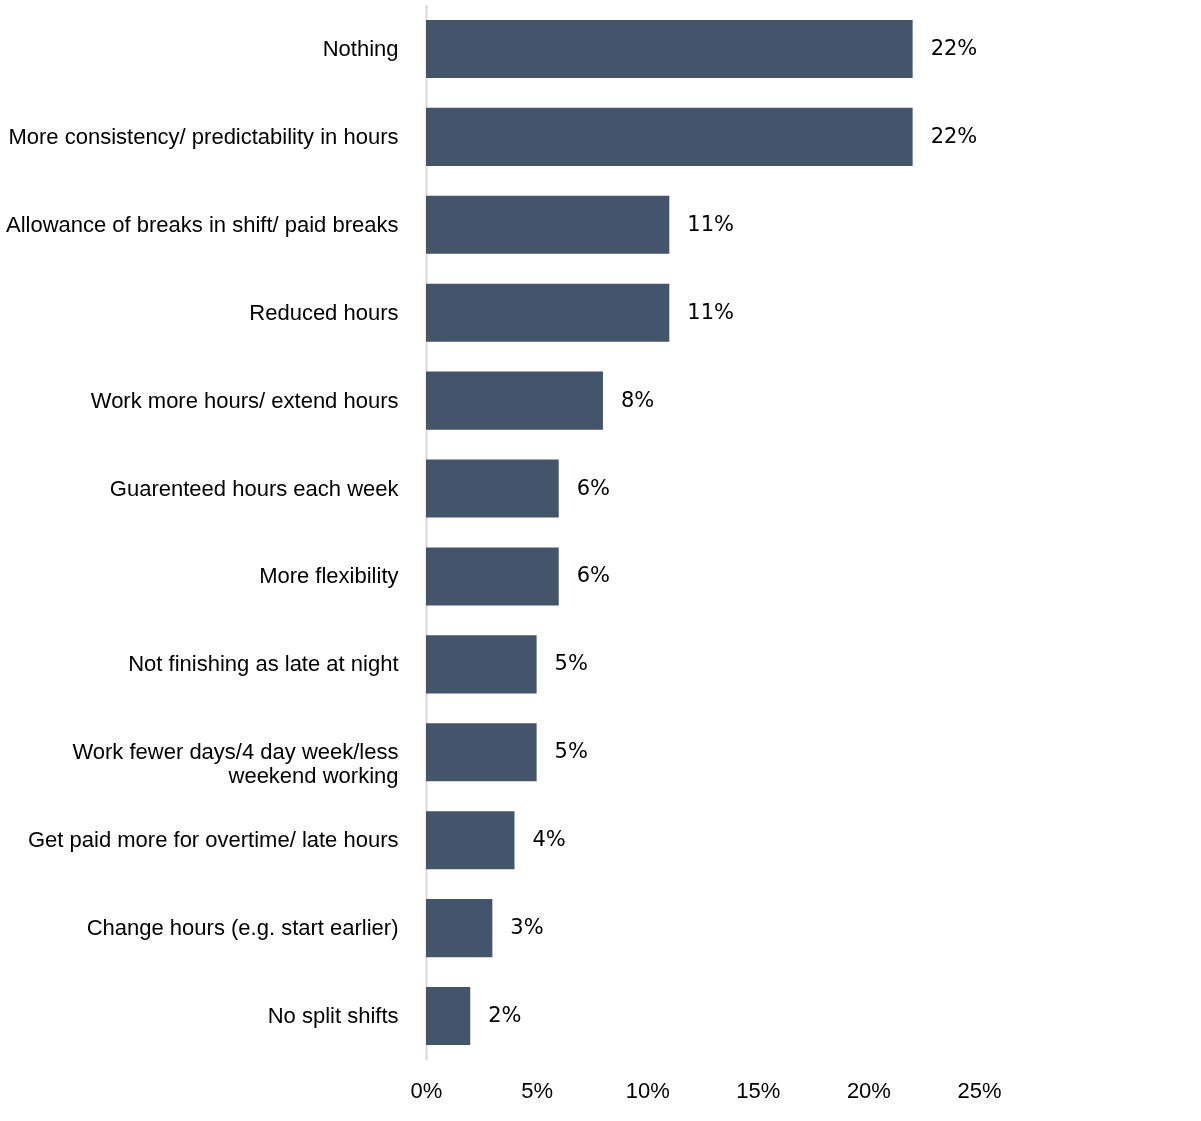 The image size is (1201, 1121). What do you see at coordinates (979, 1090) in the screenshot?
I see `x-tick-label: 25%` at bounding box center [979, 1090].